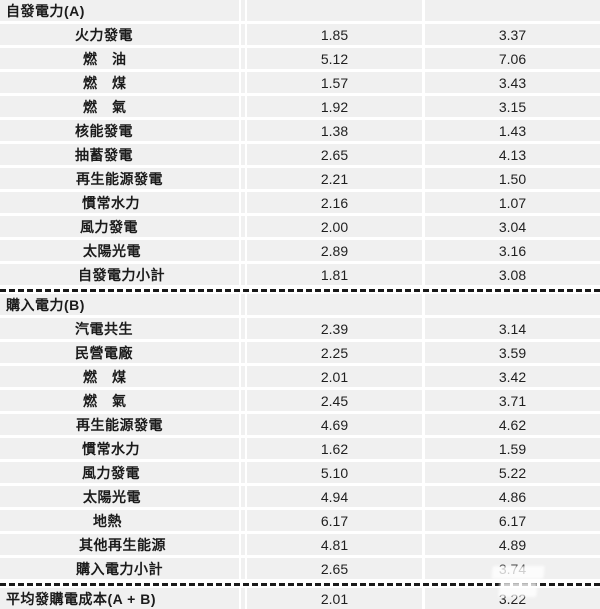  I want to click on row-label: 汽電共生, so click(120, 328).